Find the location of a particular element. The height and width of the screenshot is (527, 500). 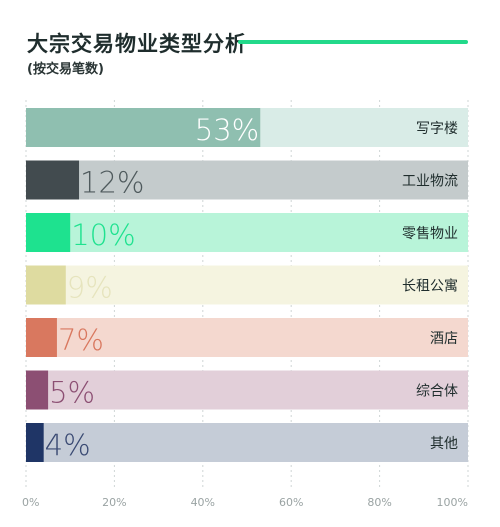

bar-value-label: 53% is located at coordinates (227, 130).